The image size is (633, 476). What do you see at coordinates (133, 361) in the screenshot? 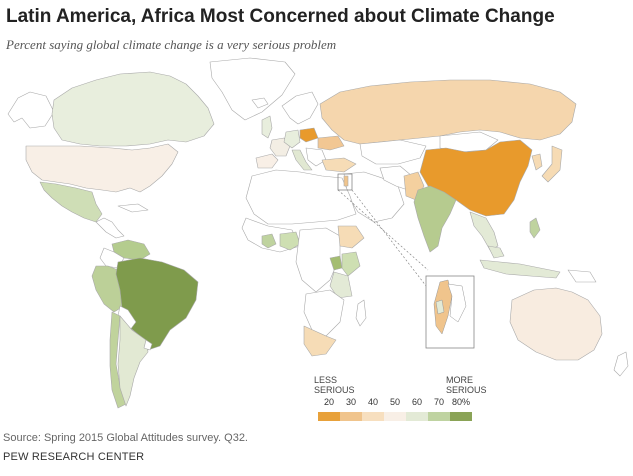
I see `argentina` at bounding box center [133, 361].